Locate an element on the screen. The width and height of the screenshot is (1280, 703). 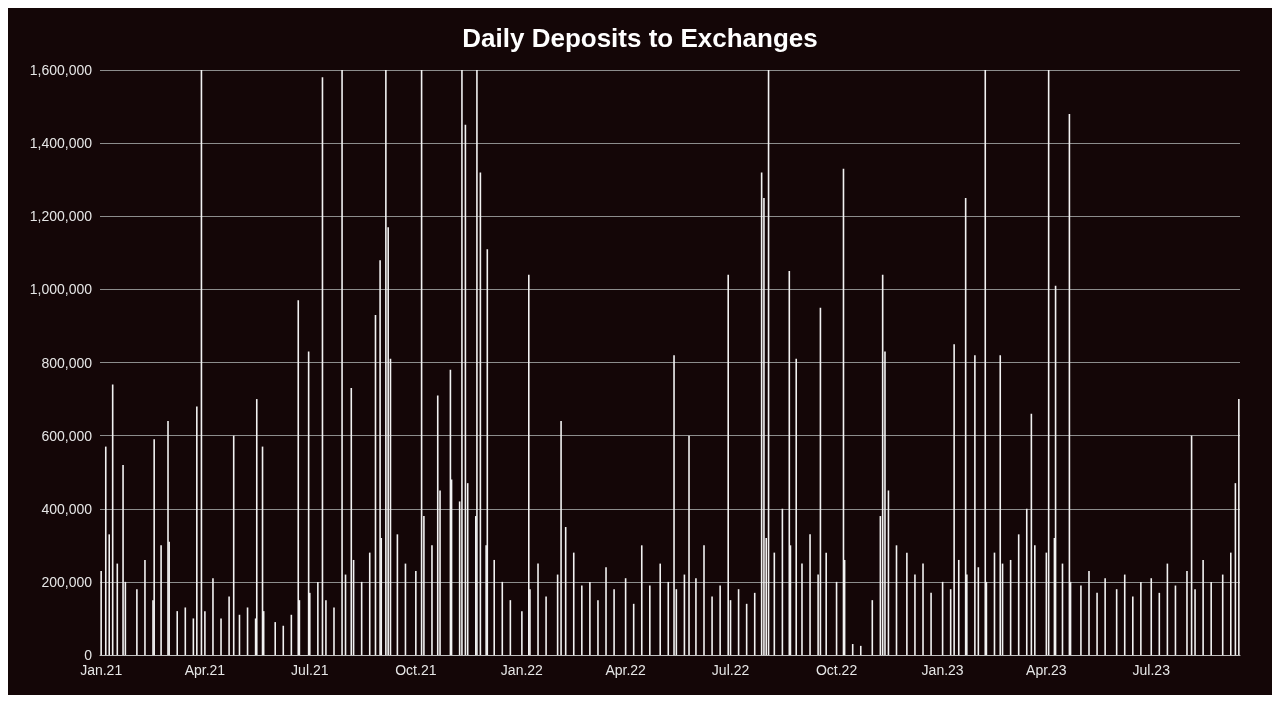
x-tick-label: Jul.21 is located at coordinates (310, 670).